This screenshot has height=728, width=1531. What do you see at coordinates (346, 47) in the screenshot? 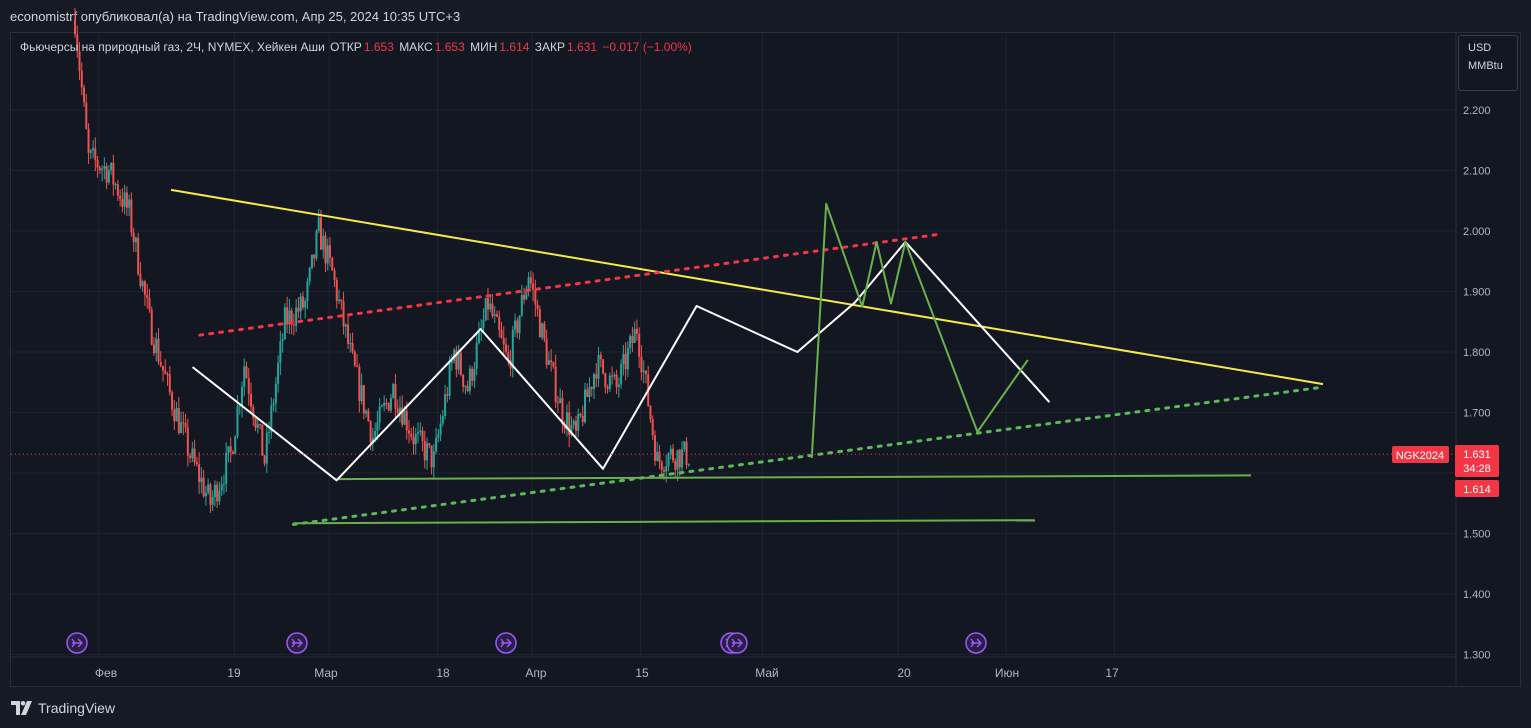
I see `open-label: ОТКР` at bounding box center [346, 47].